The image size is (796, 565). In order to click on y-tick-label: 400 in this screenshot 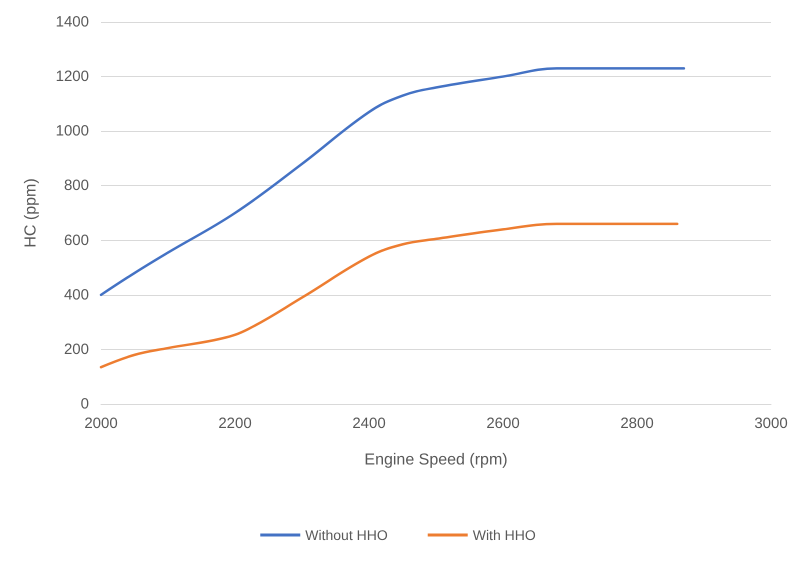, I will do `click(76, 295)`.